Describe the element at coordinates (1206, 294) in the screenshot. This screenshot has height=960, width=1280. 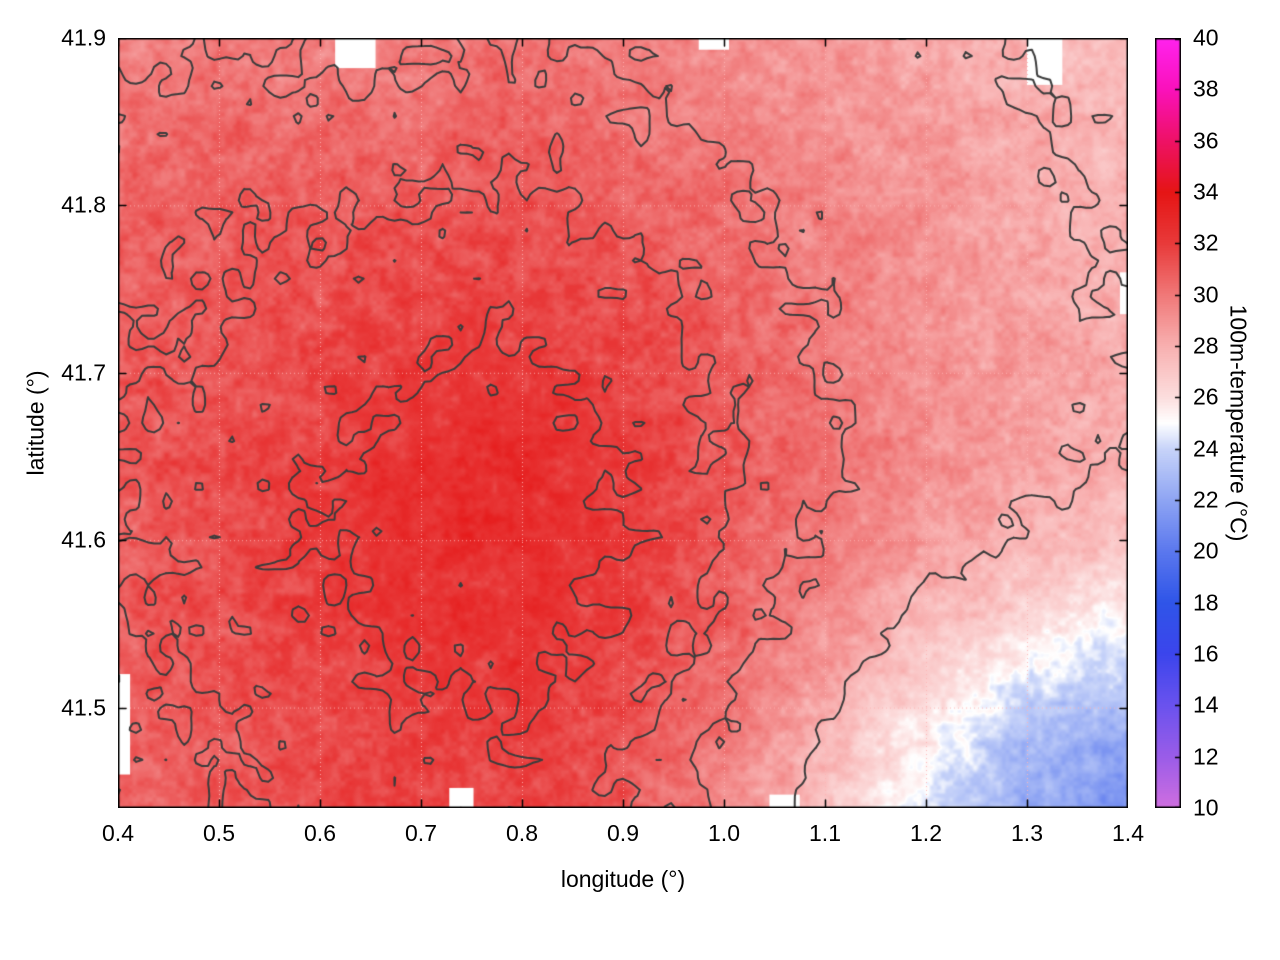
I see `colorbar-tick-label: 30` at that location.